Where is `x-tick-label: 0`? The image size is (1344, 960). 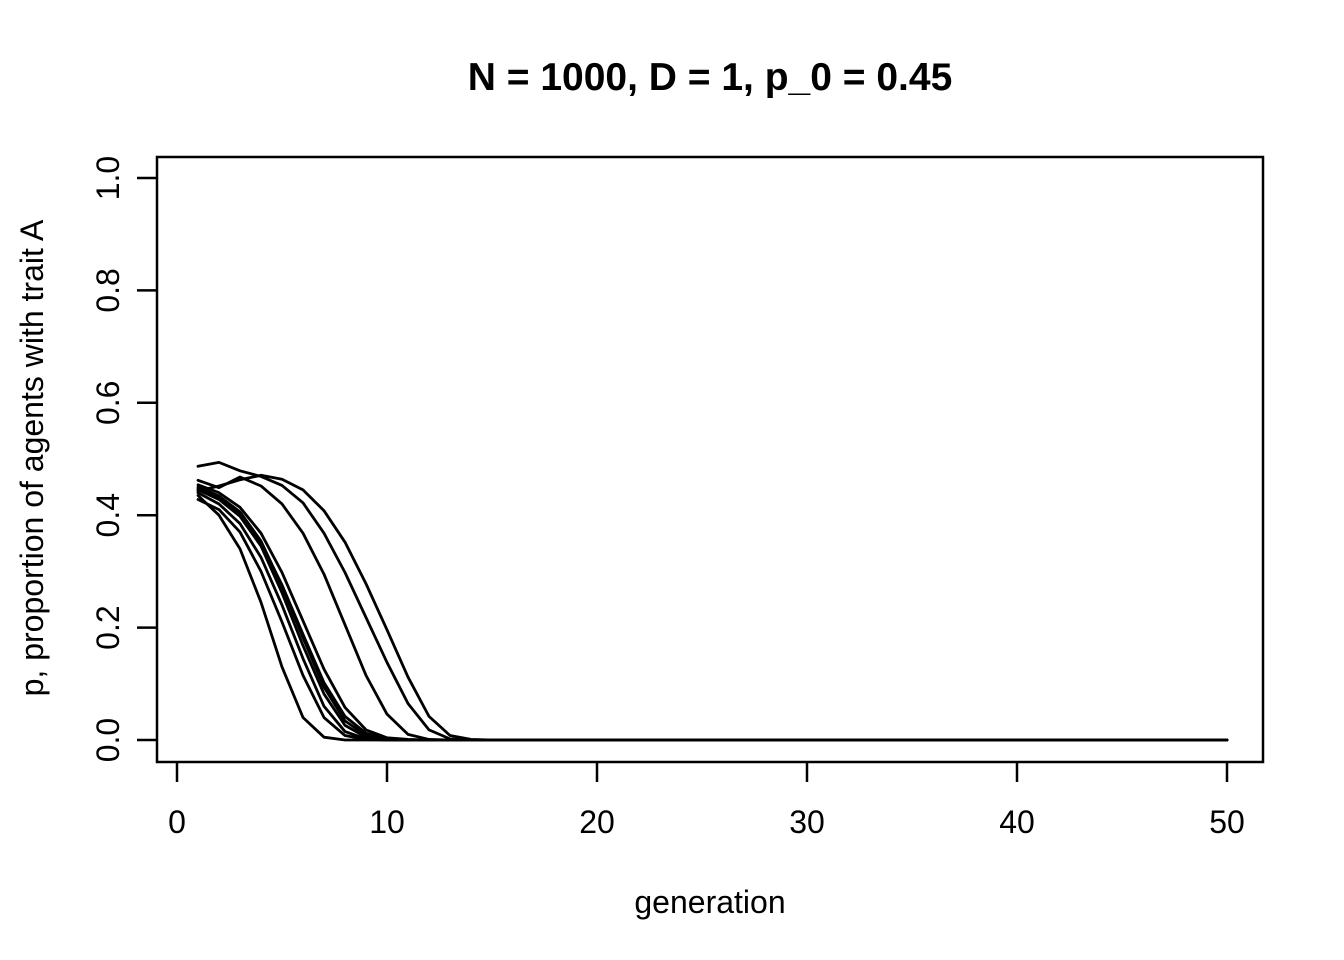 x-tick-label: 0 is located at coordinates (177, 822).